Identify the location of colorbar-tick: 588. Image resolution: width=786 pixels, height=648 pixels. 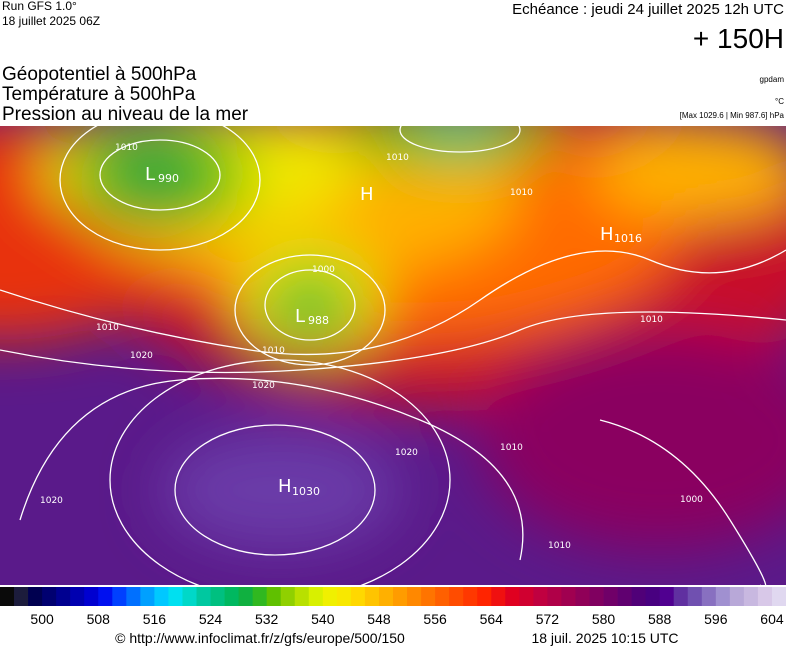
(660, 619).